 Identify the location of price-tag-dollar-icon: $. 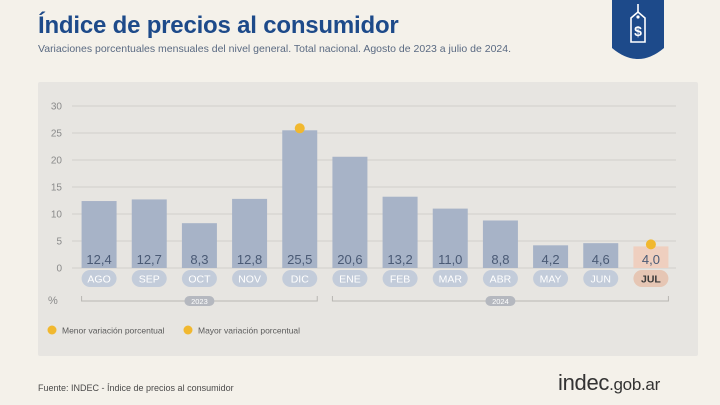
(638, 29).